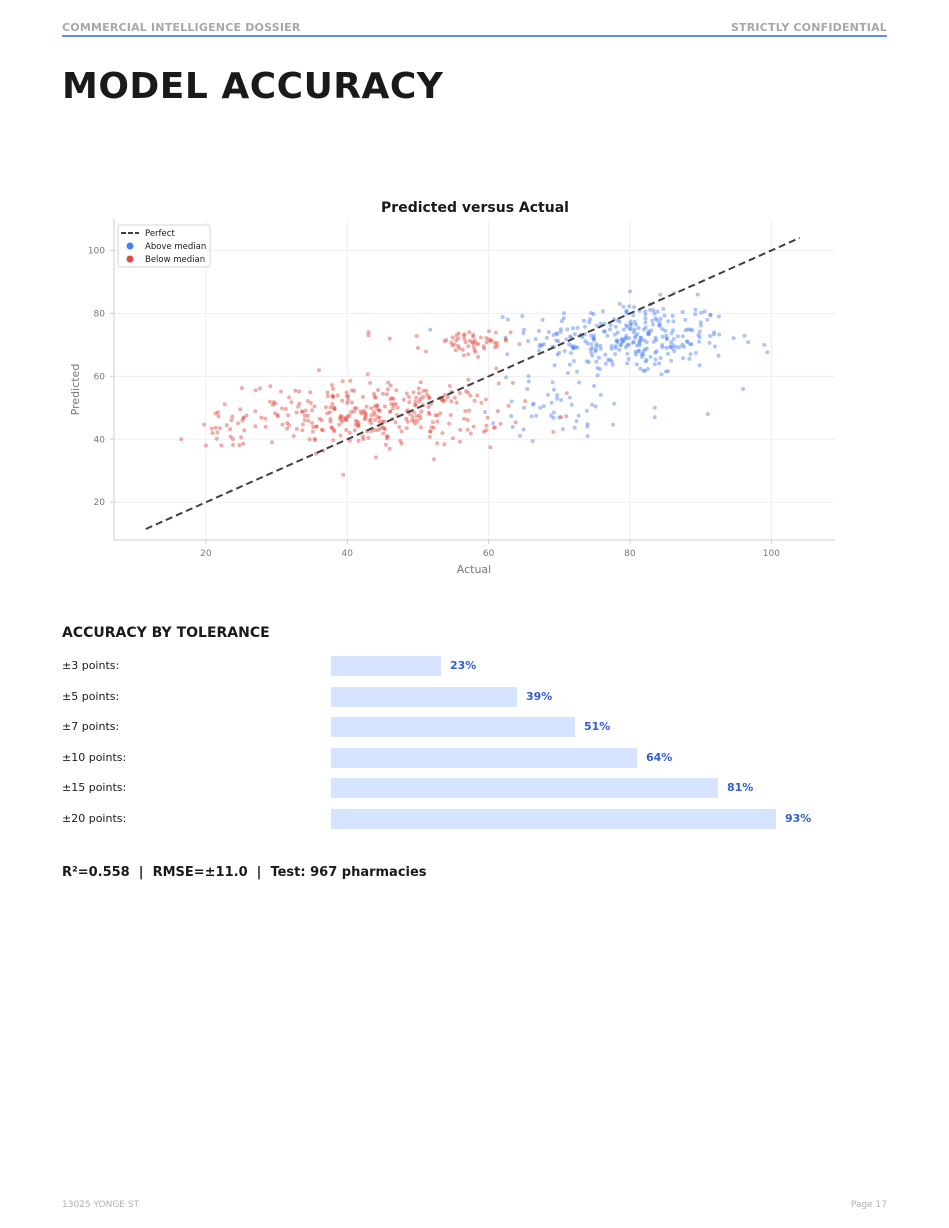 This screenshot has height=1228, width=949. I want to click on y-tick-label: 20, so click(100, 503).